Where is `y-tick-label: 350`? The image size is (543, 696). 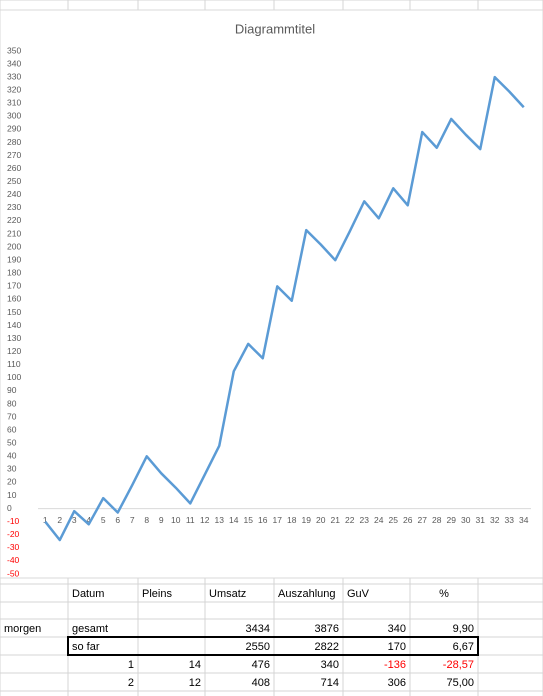 y-tick-label: 350 is located at coordinates (14, 50).